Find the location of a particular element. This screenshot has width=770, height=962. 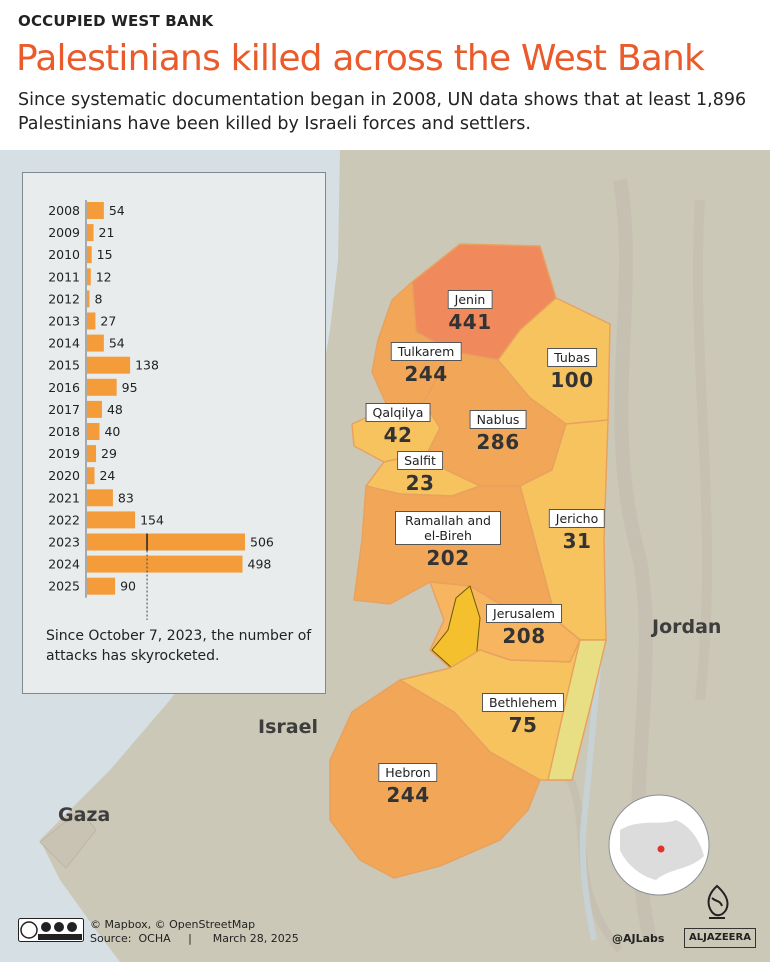

map-credit: © Mapbox, © OpenStreetMap is located at coordinates (173, 924).